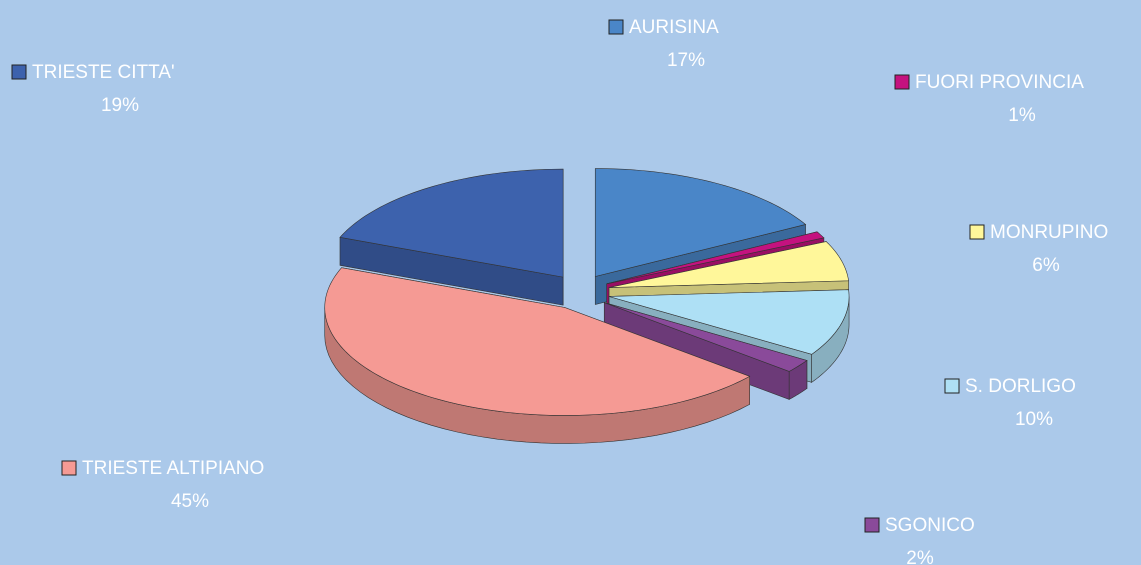  I want to click on slice-value-label: 45%, so click(190, 501).